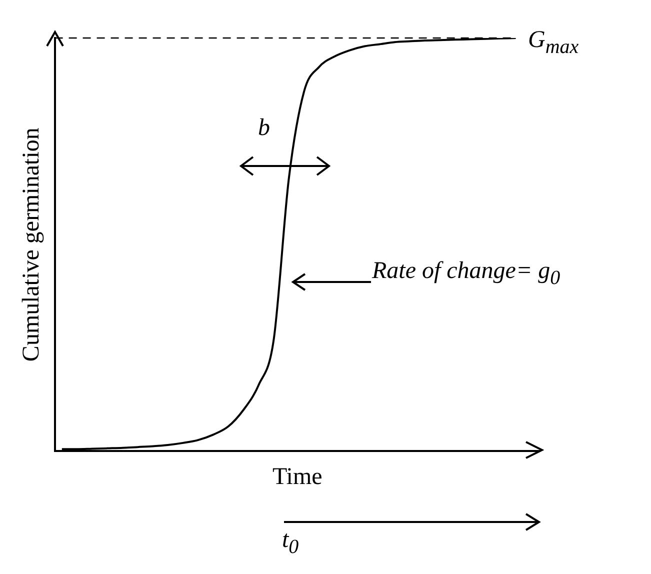  Describe the element at coordinates (31, 245) in the screenshot. I see `y-axis-title: Cumulative germination` at that location.